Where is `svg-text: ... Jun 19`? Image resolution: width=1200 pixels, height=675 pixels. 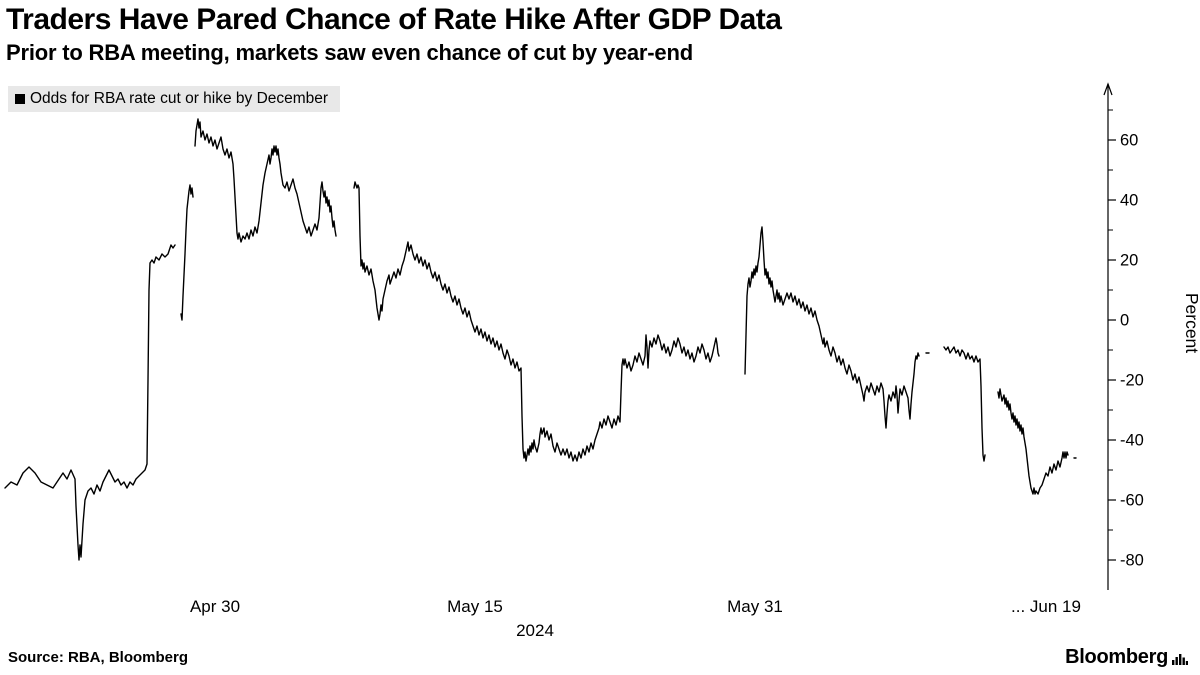 svg-text: ... Jun 19 is located at coordinates (1046, 606).